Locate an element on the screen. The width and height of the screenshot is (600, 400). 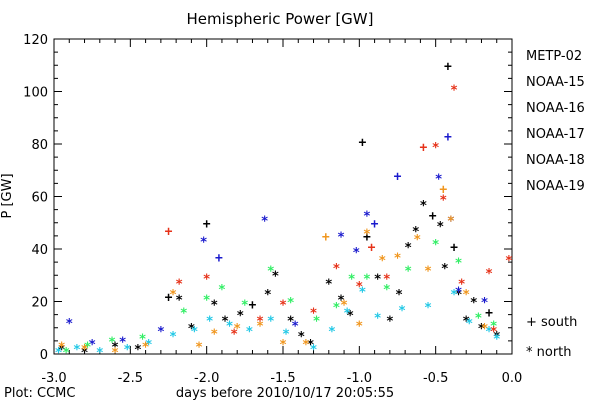
y-tick-label: 80 is located at coordinates (39, 145).